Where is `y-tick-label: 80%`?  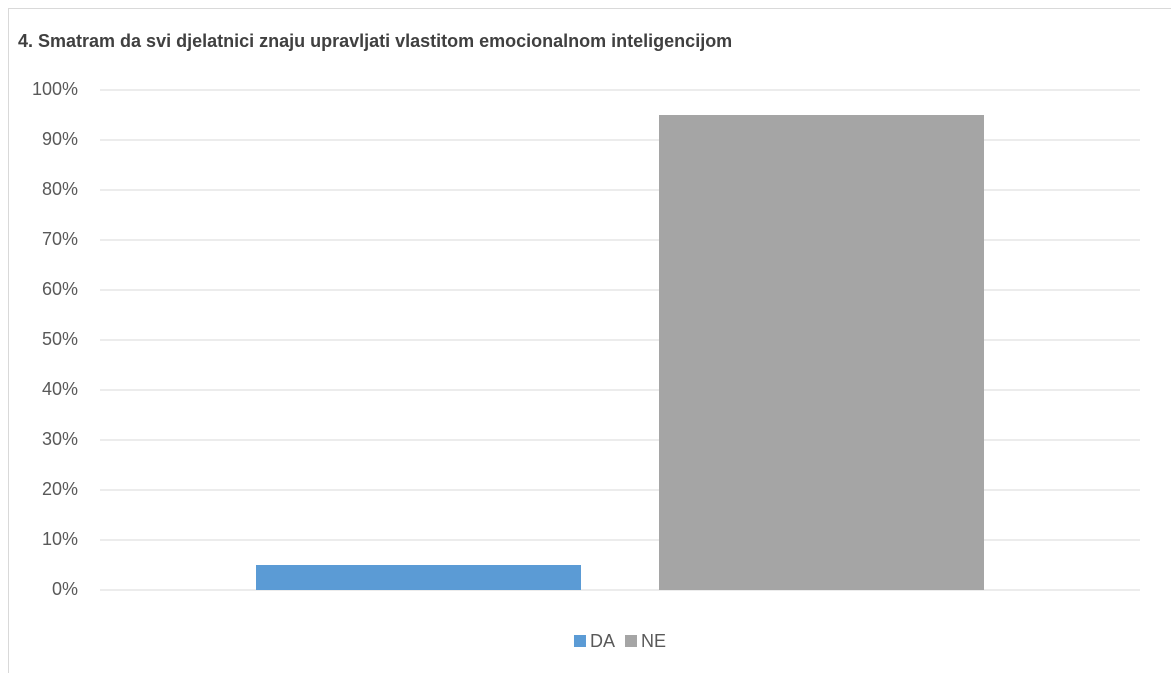 y-tick-label: 80% is located at coordinates (60, 189).